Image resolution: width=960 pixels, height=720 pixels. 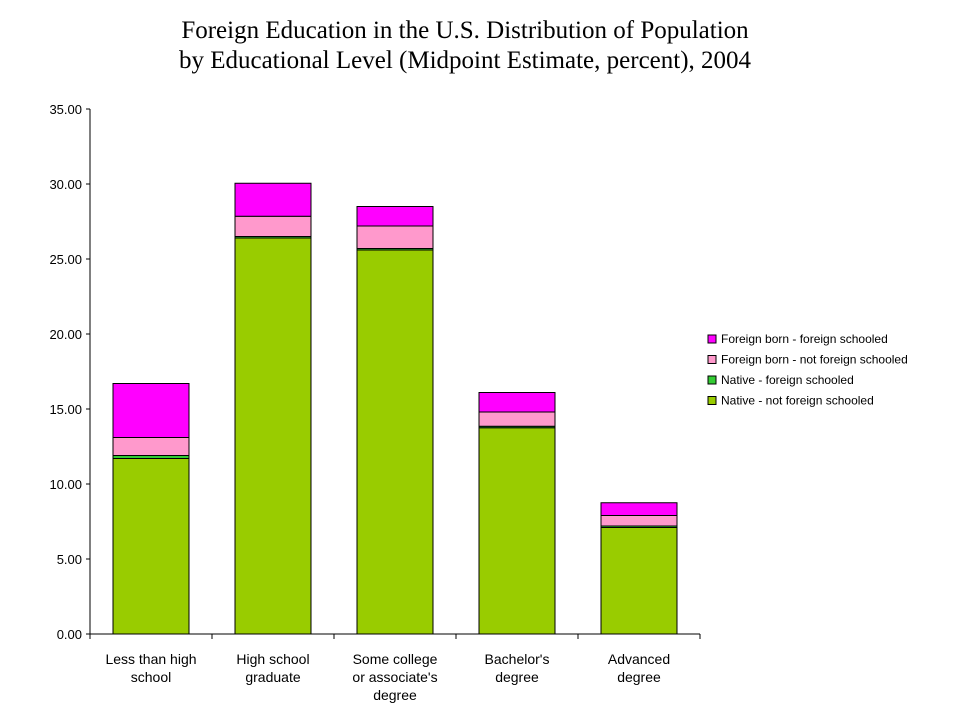 I want to click on x-category-label: Advanced degree, so click(x=639, y=668).